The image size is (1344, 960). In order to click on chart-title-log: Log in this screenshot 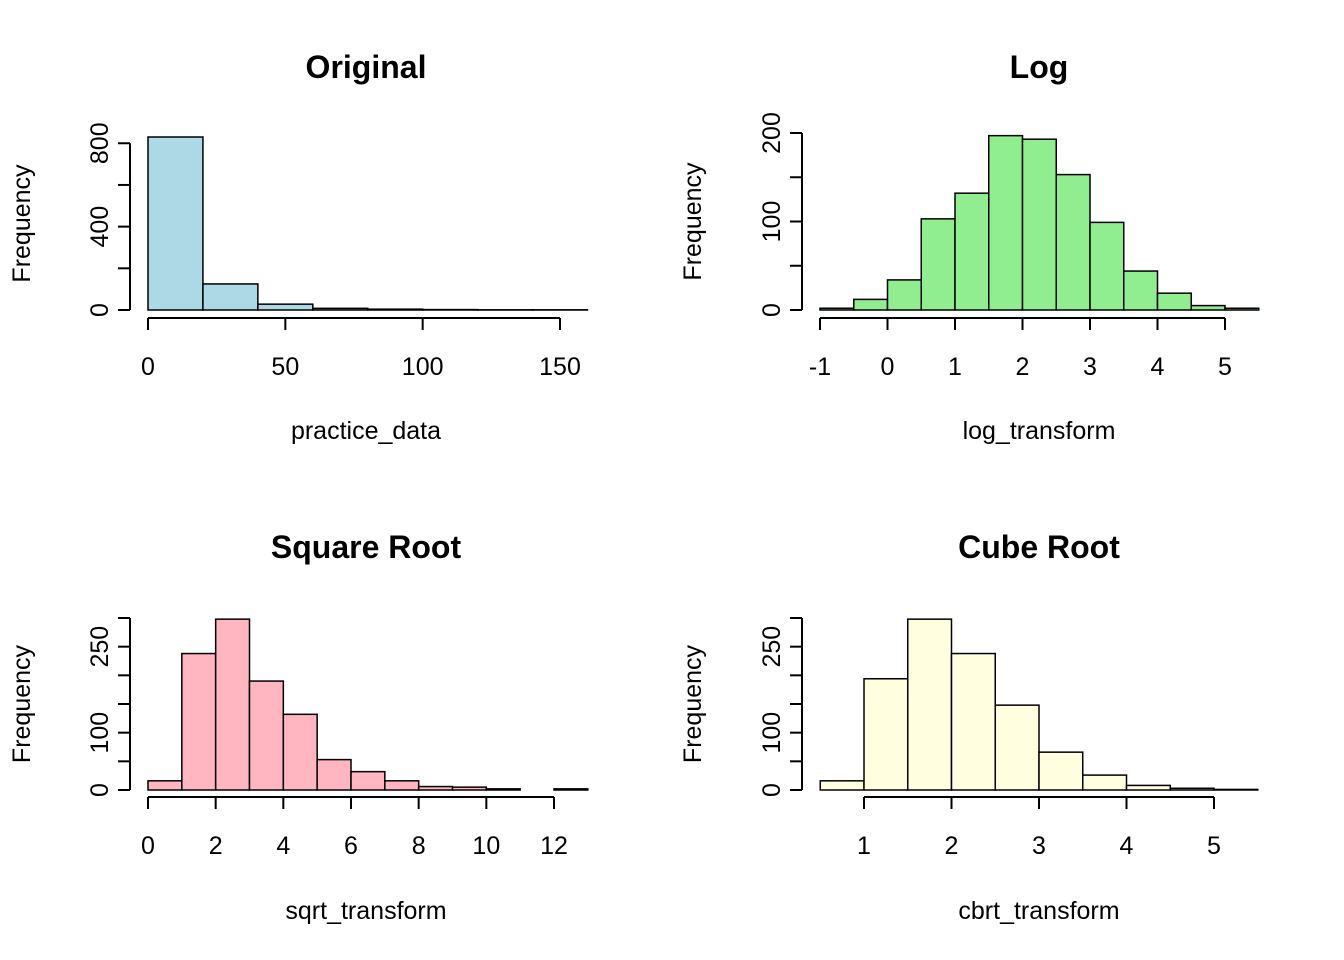, I will do `click(1039, 67)`.